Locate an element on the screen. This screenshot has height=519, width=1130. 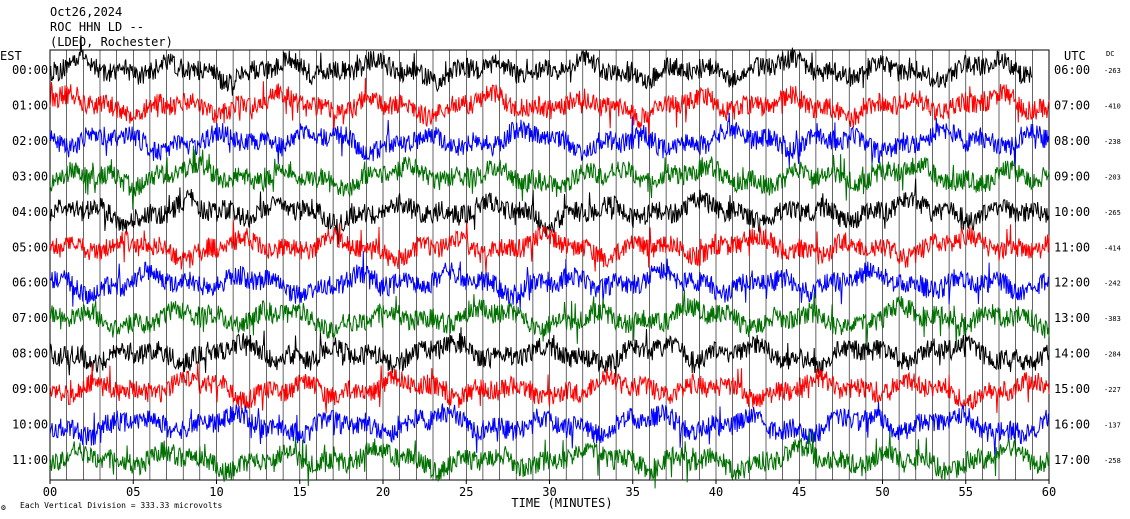
est-axis-title: EST is located at coordinates (11, 56).